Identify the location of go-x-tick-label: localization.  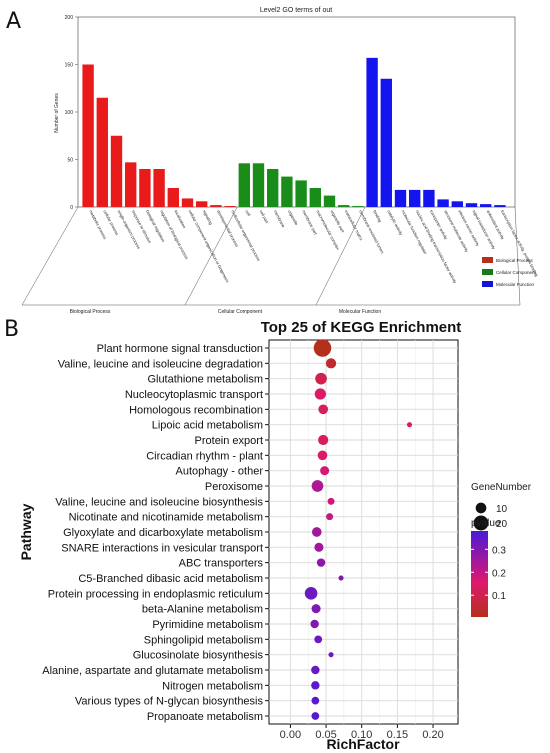
(180, 219).